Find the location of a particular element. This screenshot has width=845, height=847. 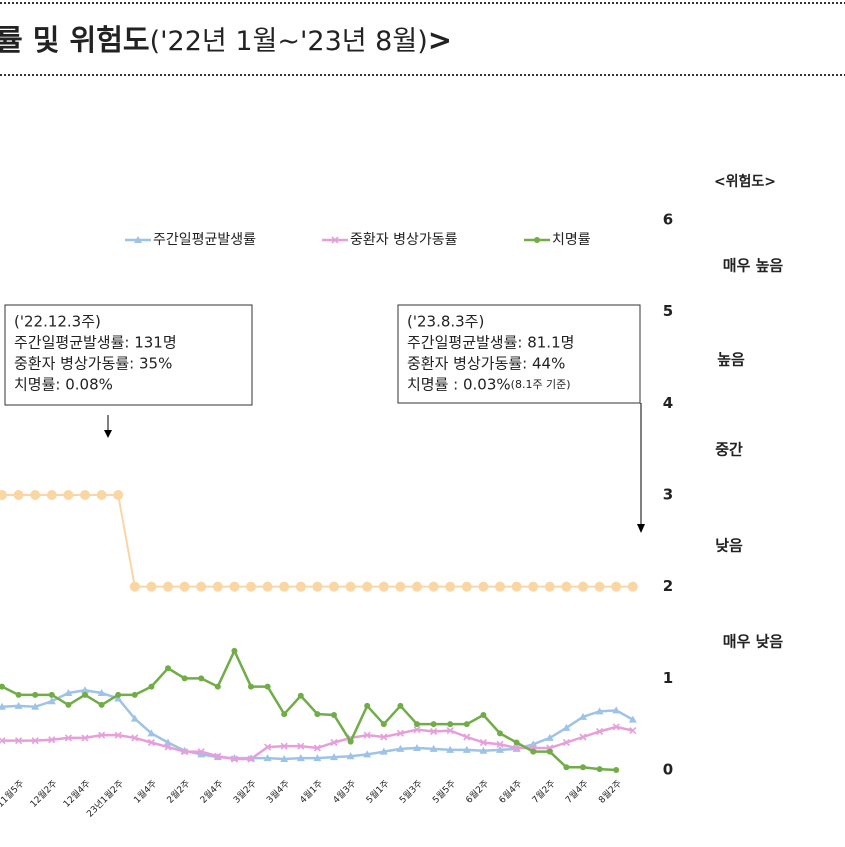

risk-title: <위험도> is located at coordinates (745, 181).